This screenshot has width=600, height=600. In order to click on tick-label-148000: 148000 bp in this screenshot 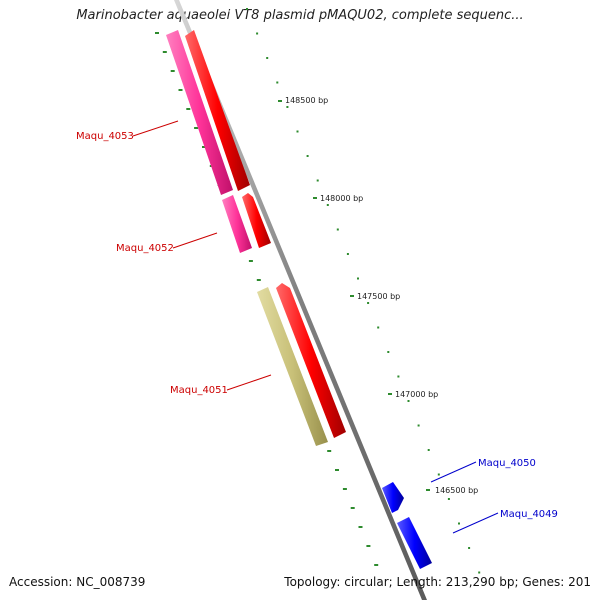, I will do `click(341, 198)`.